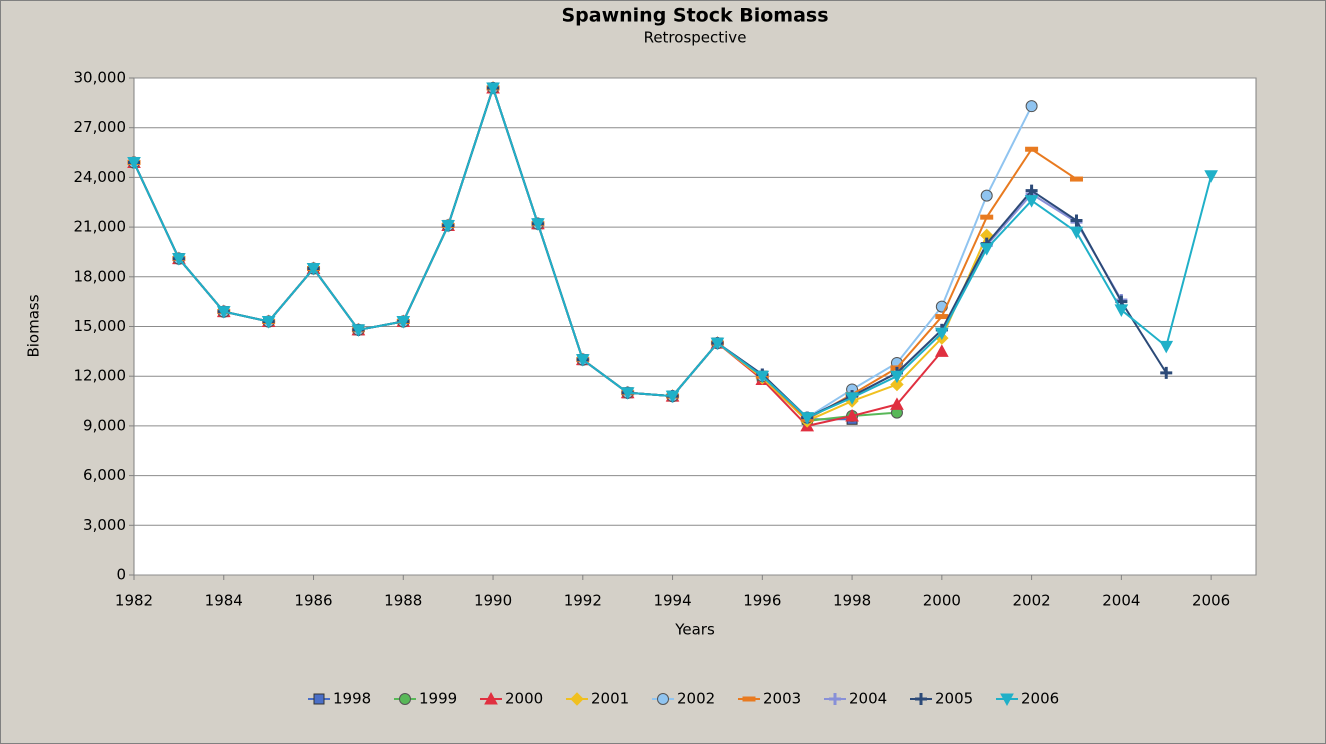  What do you see at coordinates (583, 601) in the screenshot?
I see `x-tick-label: 1992` at bounding box center [583, 601].